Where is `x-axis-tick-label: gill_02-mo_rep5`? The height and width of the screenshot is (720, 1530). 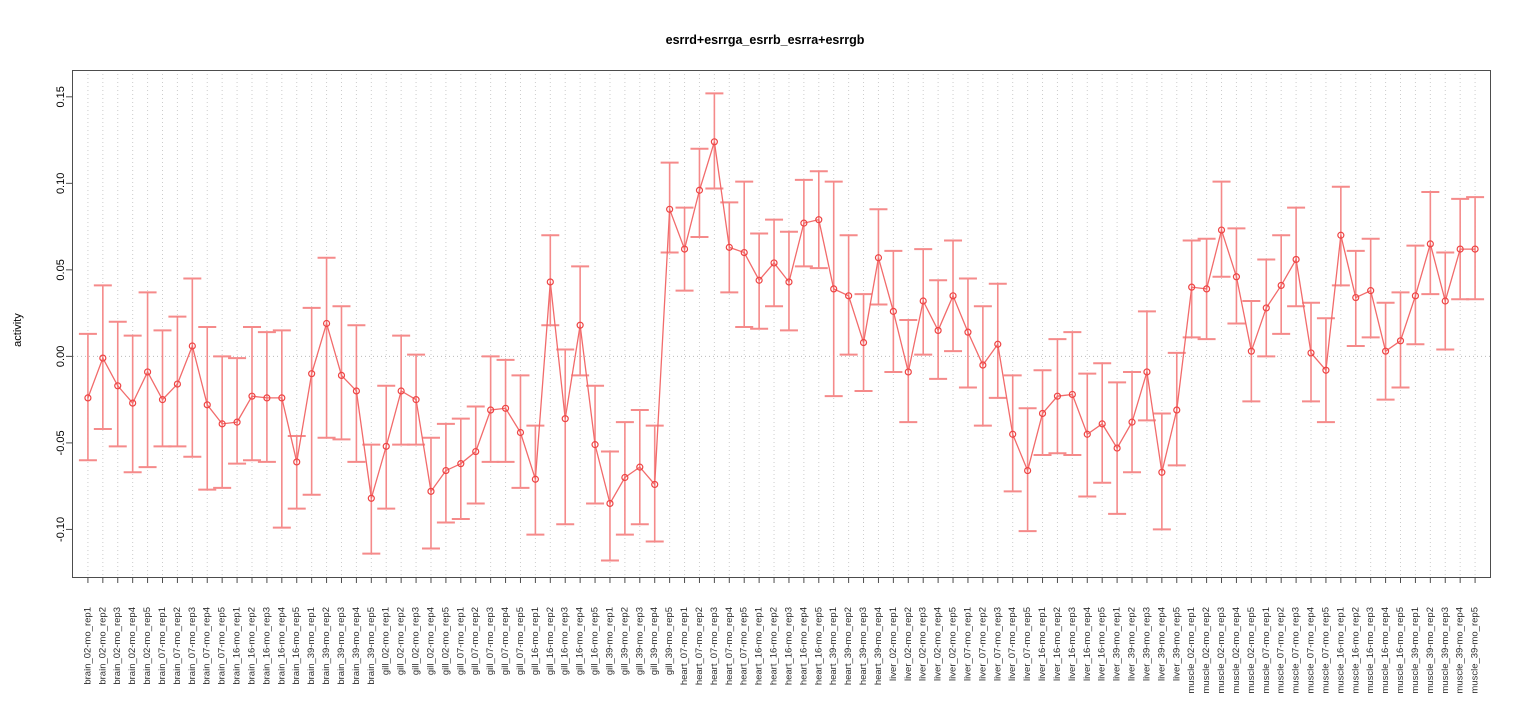 x-axis-tick-label: gill_02-mo_rep5 is located at coordinates (445, 641).